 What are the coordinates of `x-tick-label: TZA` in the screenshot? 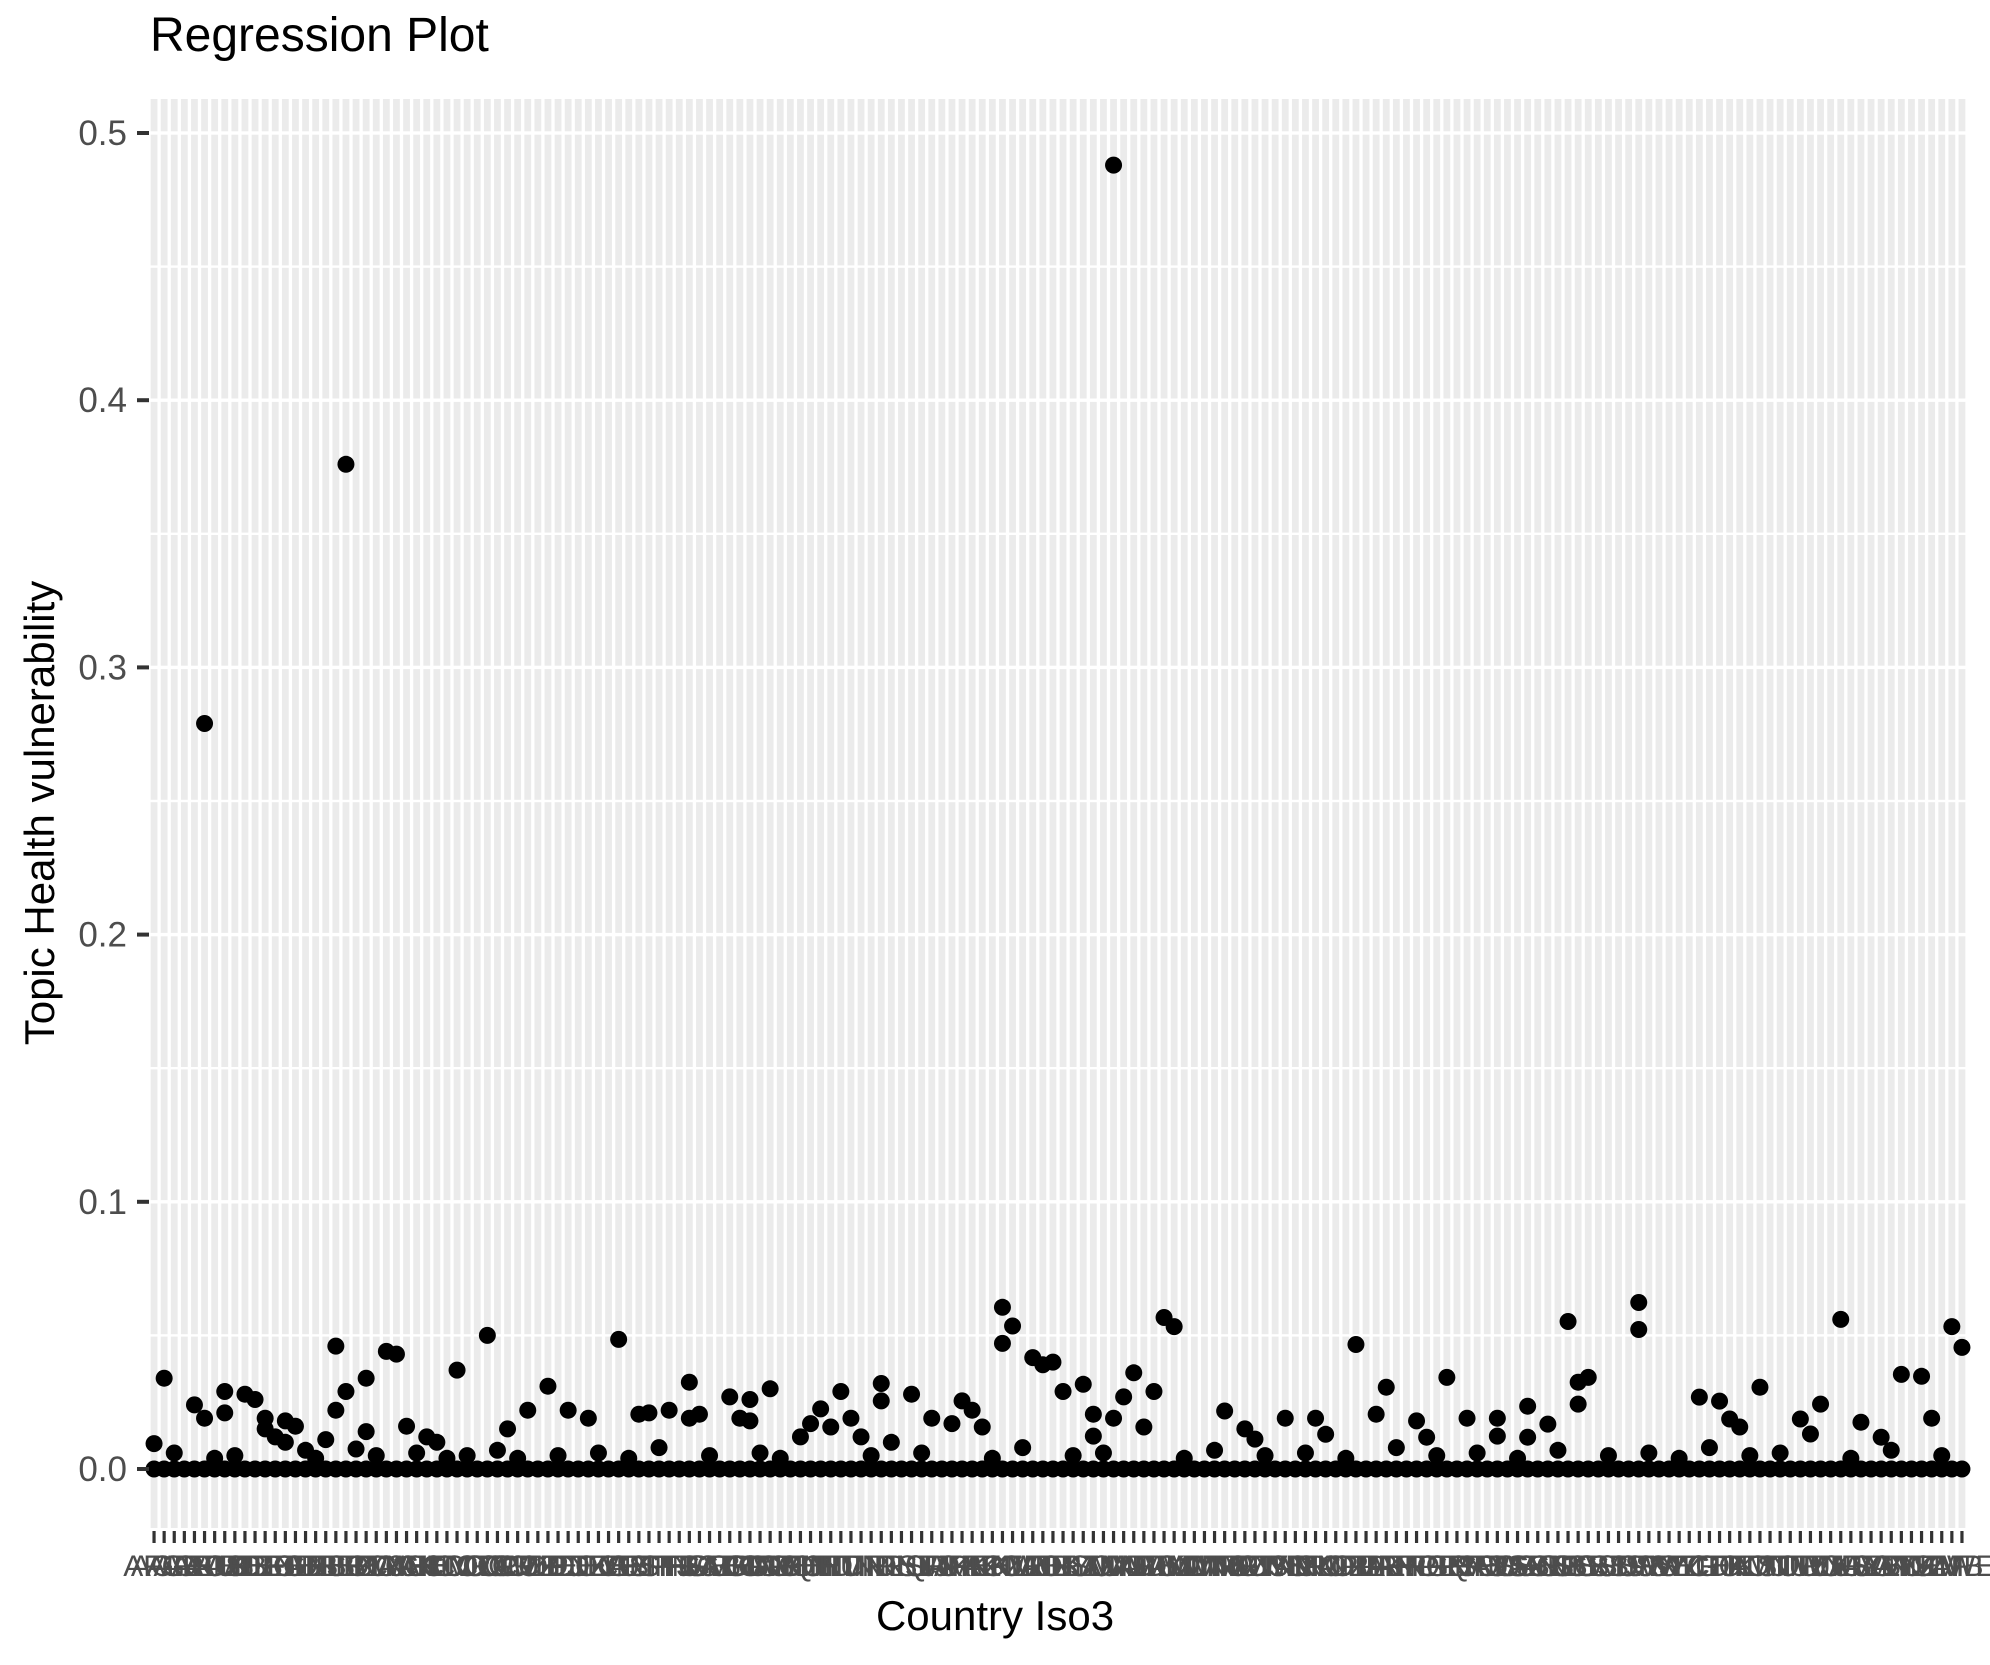 It's located at (1820, 1566).